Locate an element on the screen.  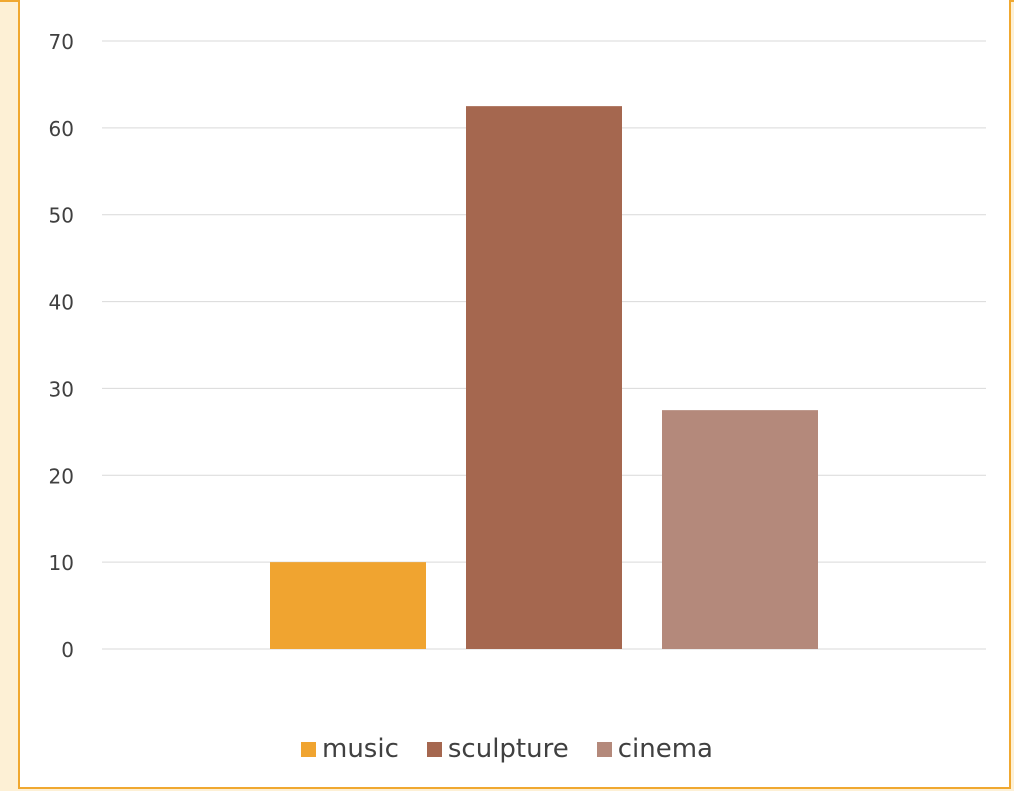
y-tick-label: 60 is located at coordinates (61, 129).